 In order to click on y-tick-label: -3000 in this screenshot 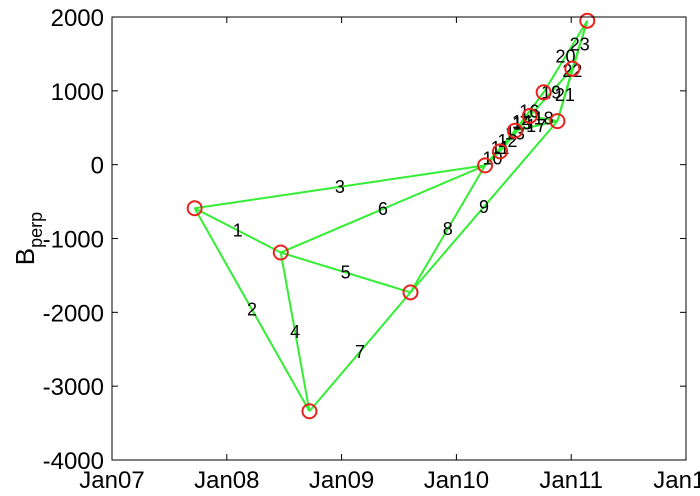, I will do `click(73, 387)`.